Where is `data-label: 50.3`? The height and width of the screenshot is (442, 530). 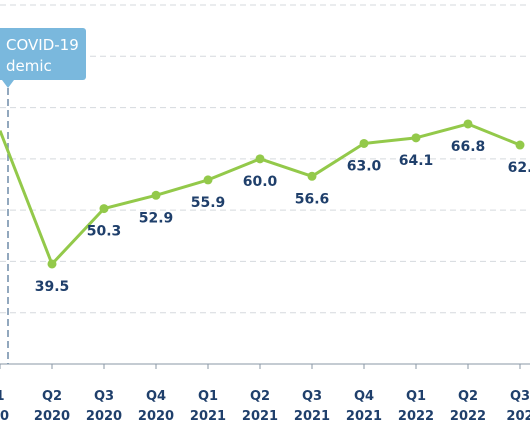
data-label: 50.3 is located at coordinates (104, 232).